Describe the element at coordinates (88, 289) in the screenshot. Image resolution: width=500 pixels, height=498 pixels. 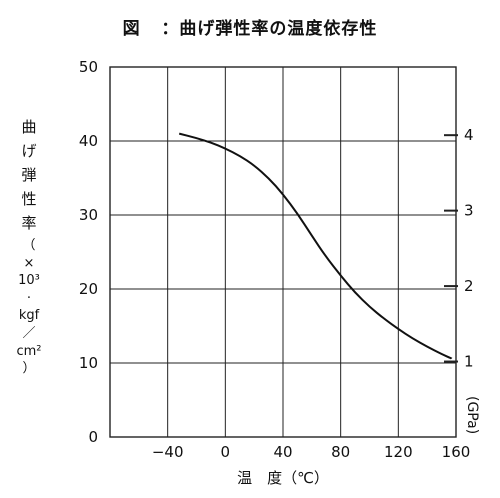
I see `y-tick-label: 20` at that location.